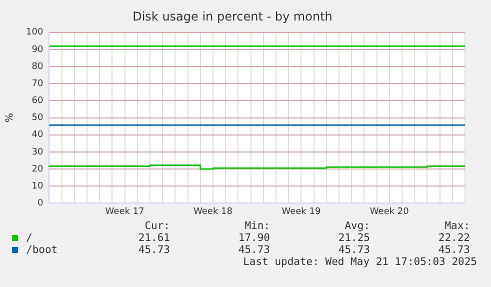 This screenshot has width=491, height=287. I want to click on y-tick-label: 10, so click(38, 186).